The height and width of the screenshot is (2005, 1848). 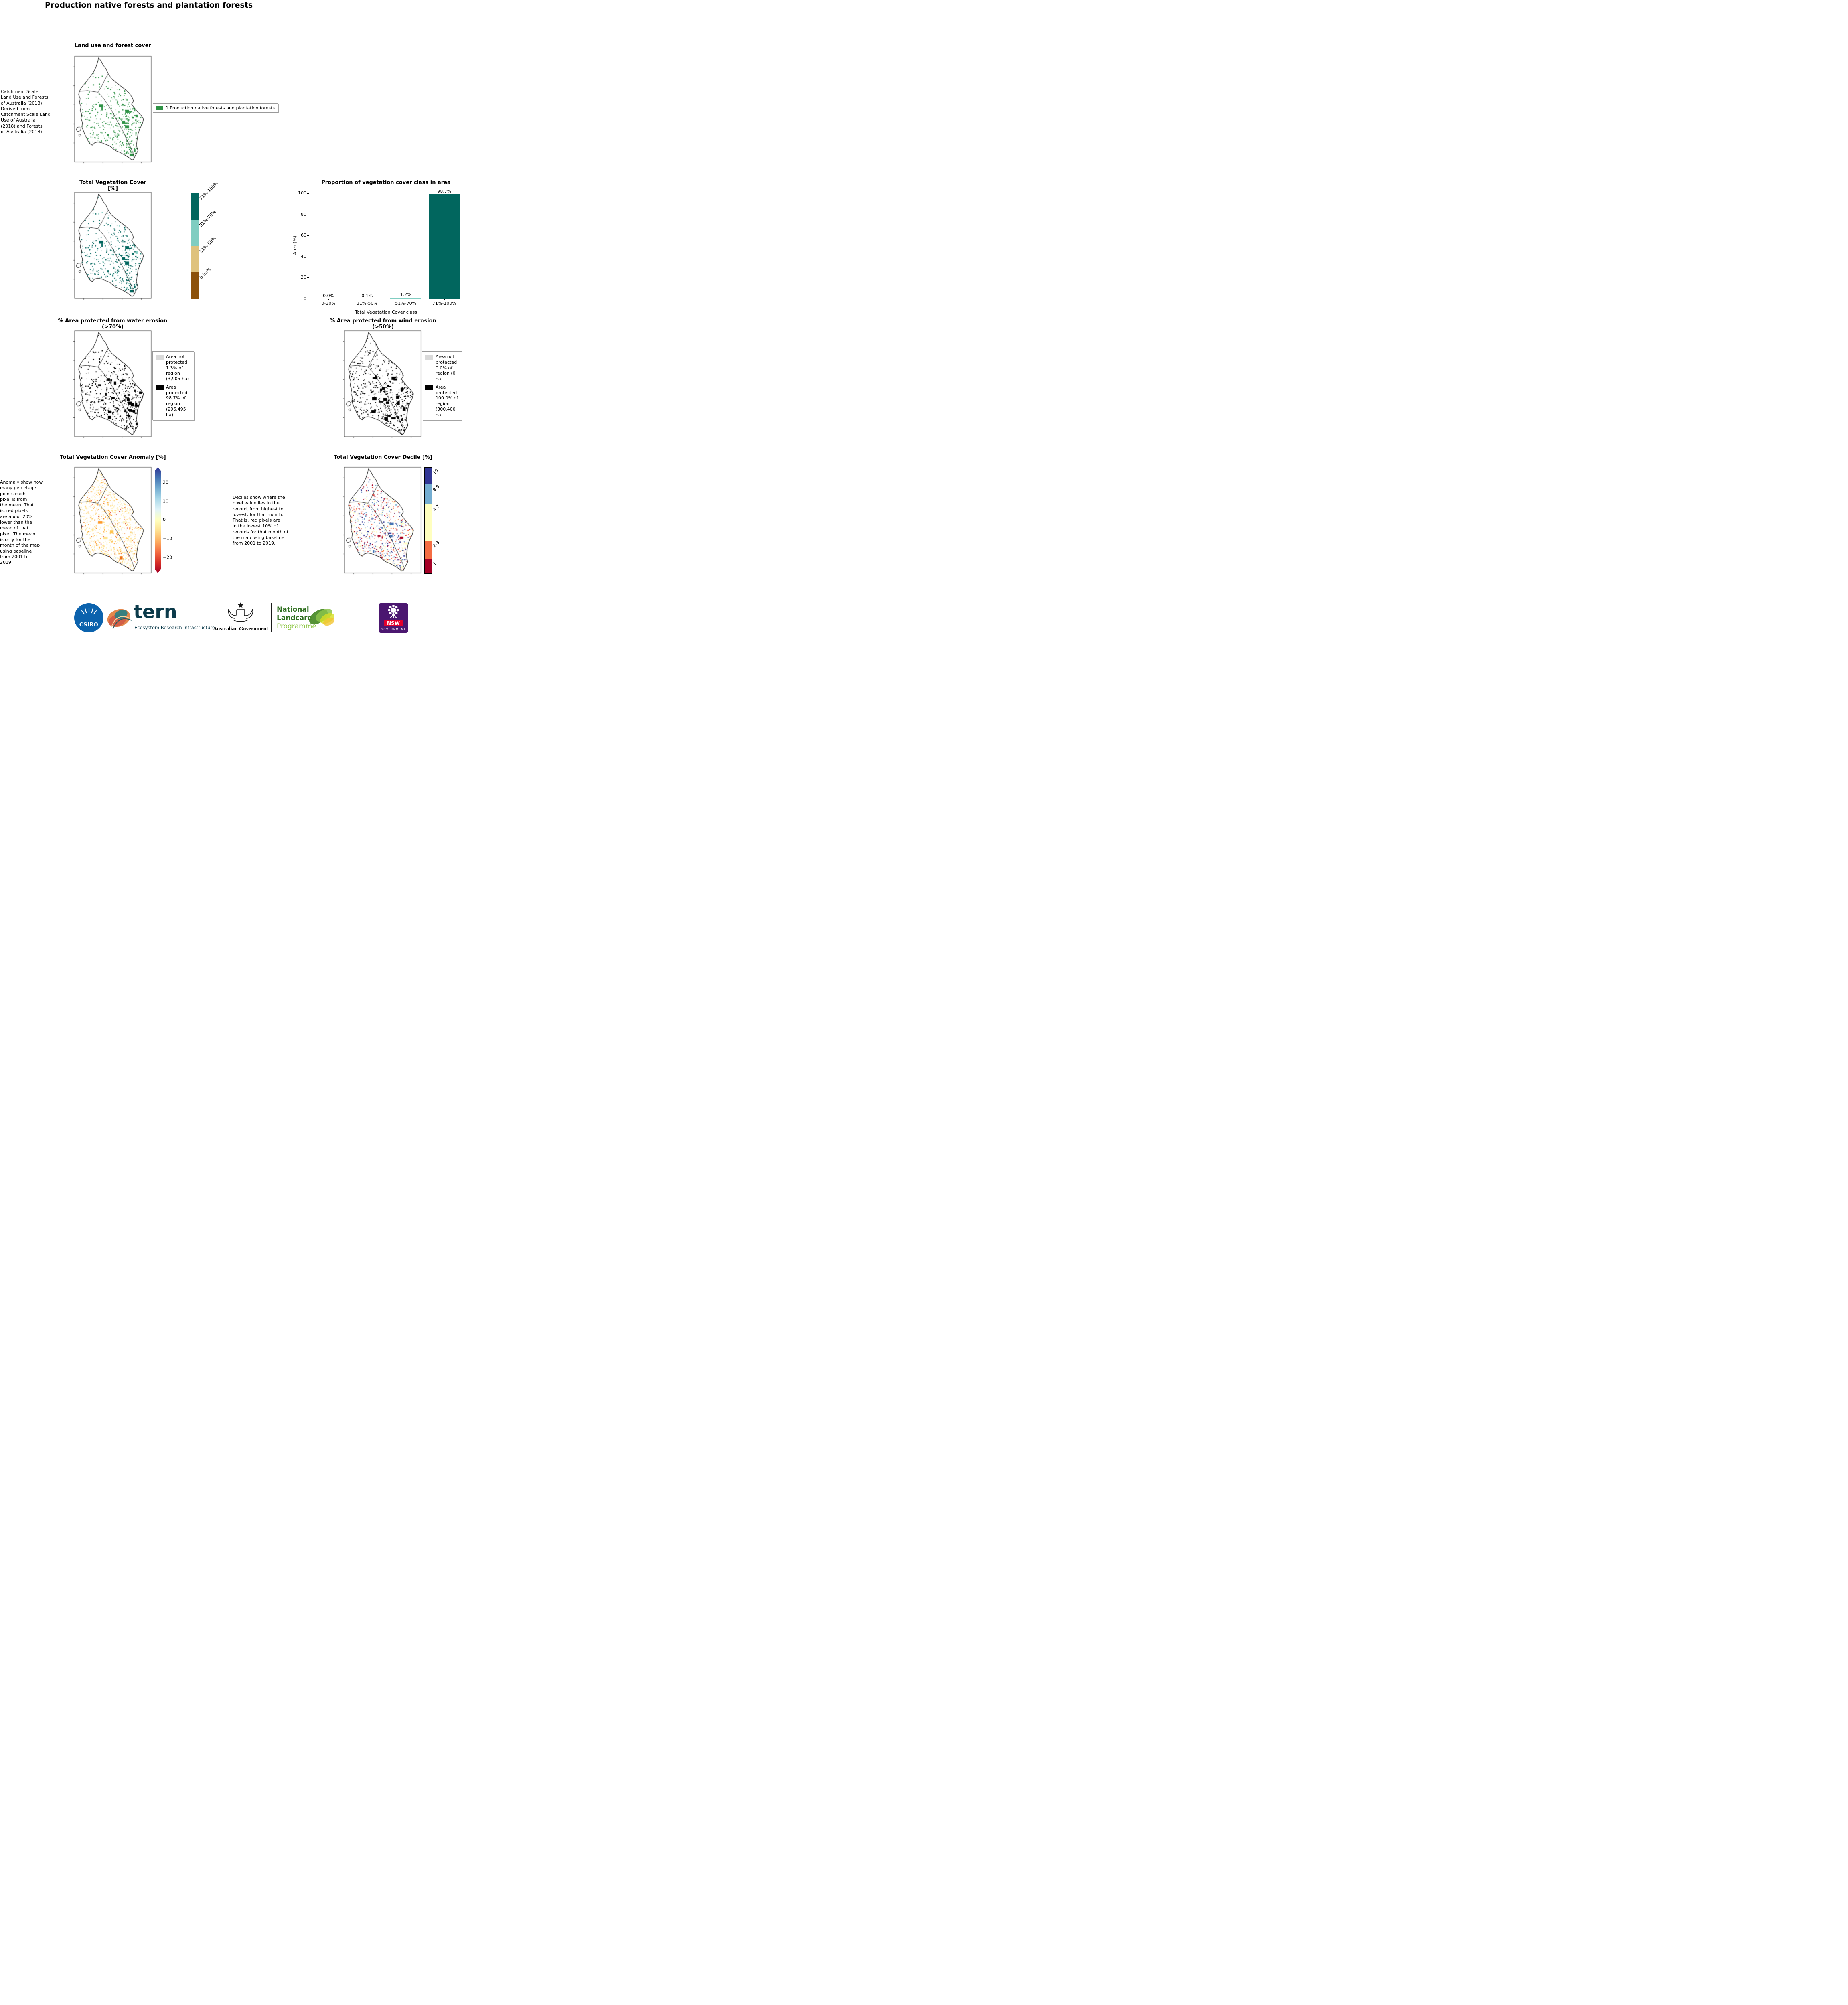 What do you see at coordinates (112, 186) in the screenshot?
I see `vegcover-title: Total Vegetation Cover [%]` at bounding box center [112, 186].